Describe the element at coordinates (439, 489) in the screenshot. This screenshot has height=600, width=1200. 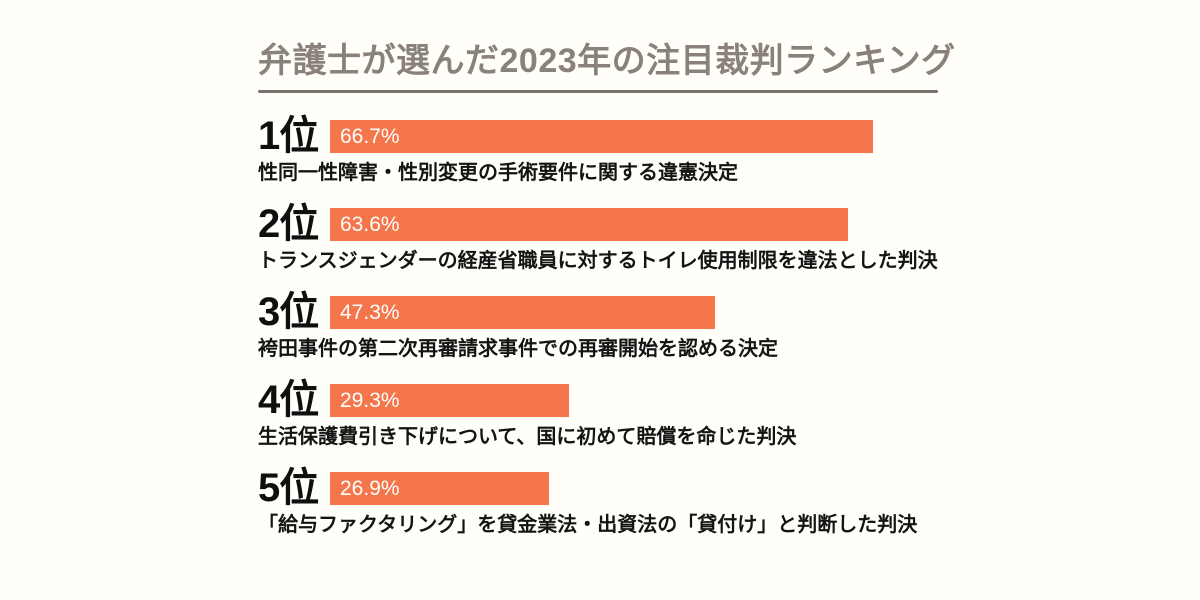
I see `bar: 26.9%` at that location.